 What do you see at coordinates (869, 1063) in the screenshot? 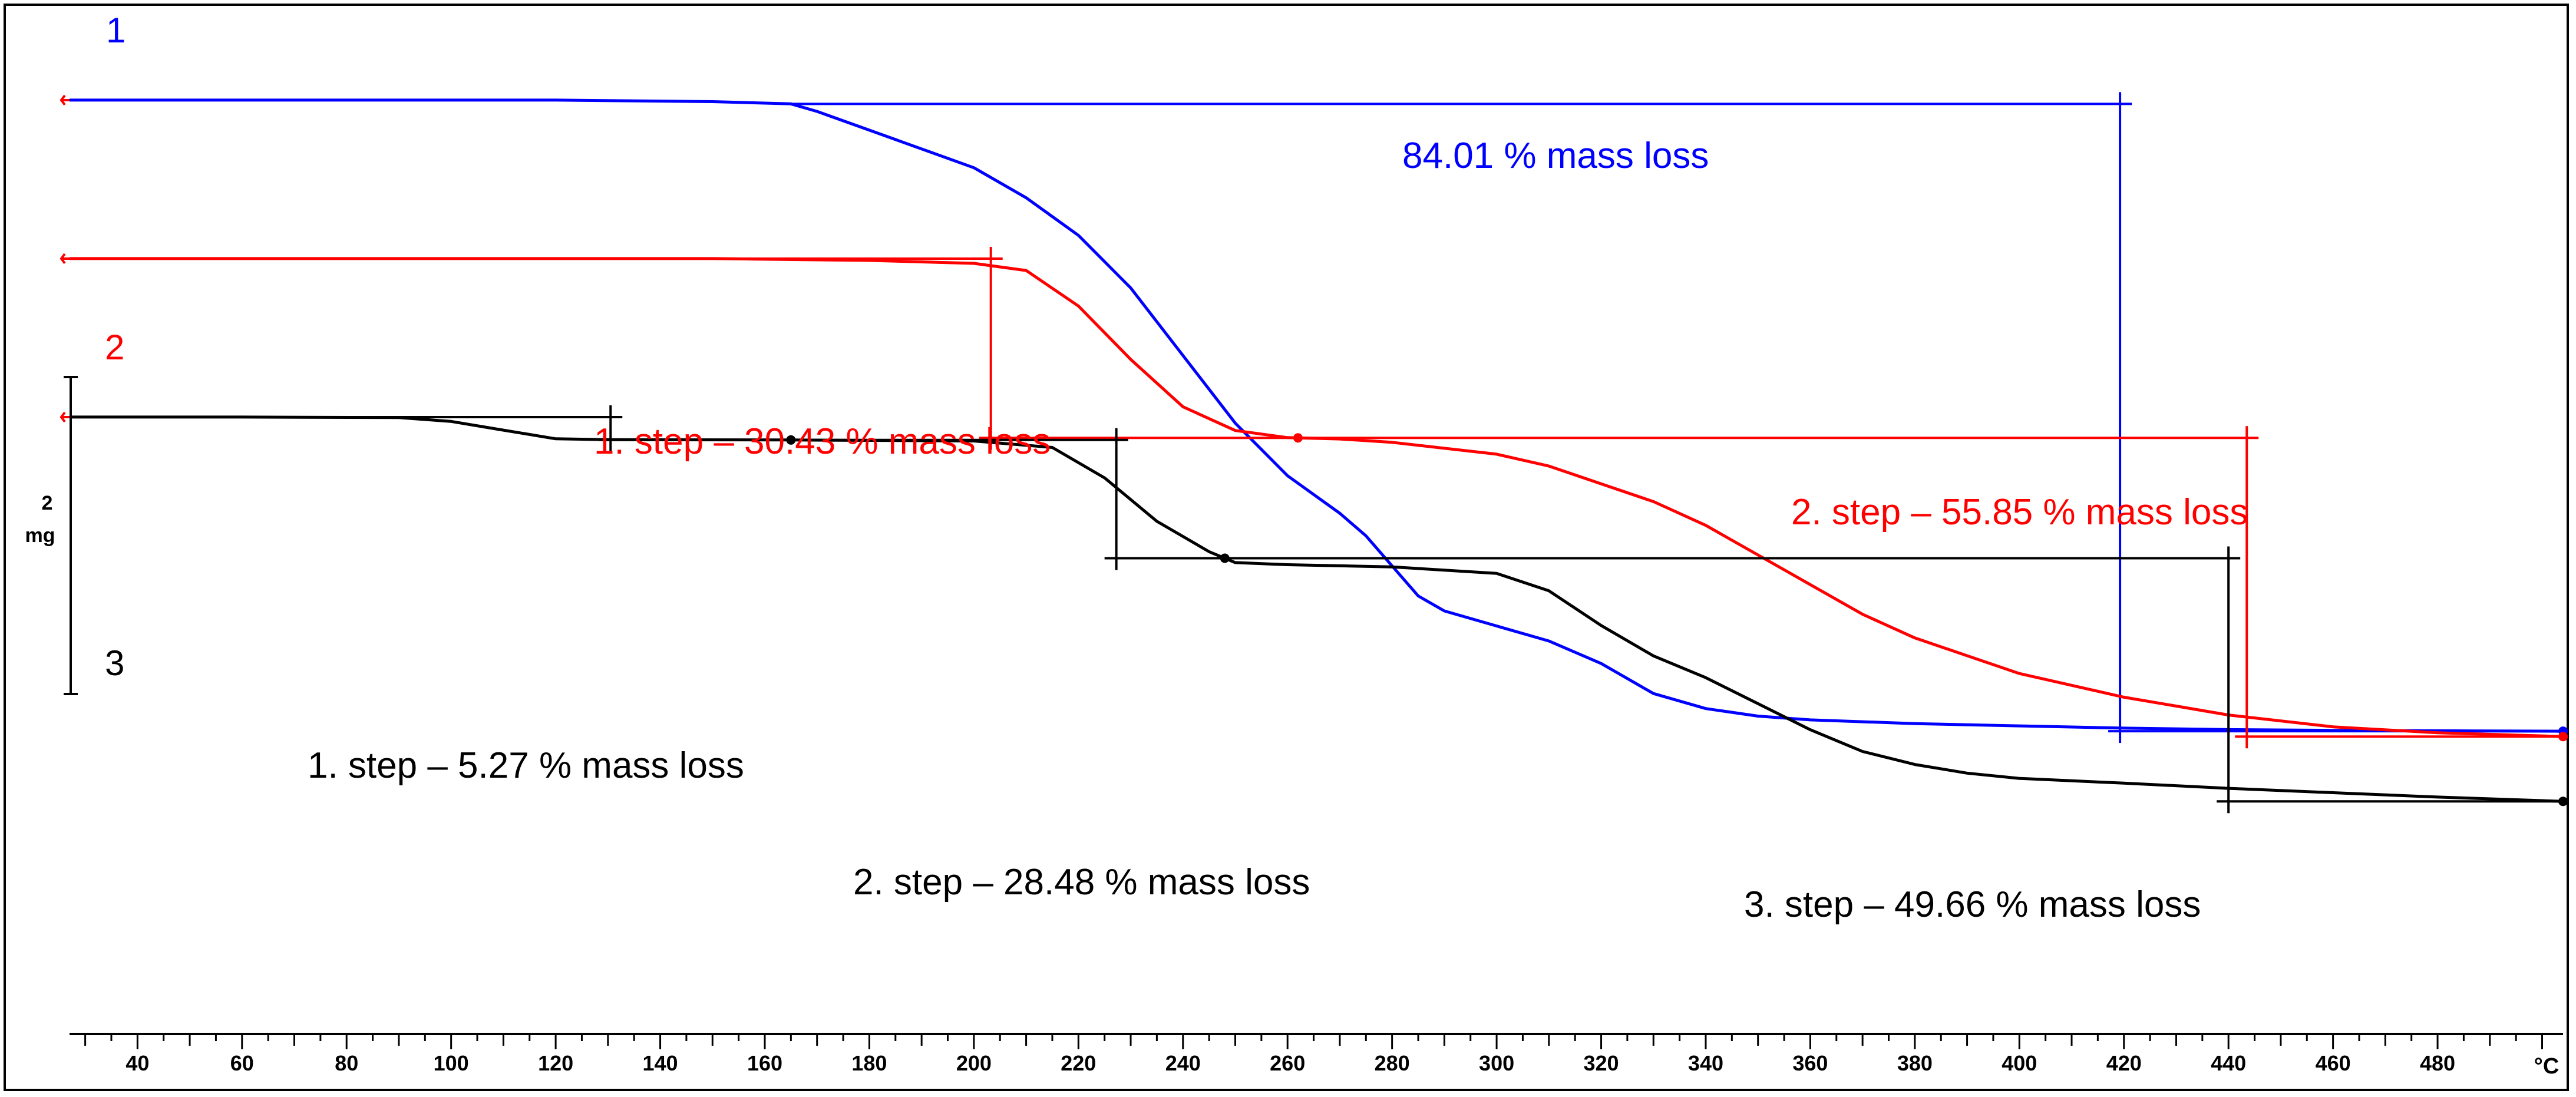
I see `x-tick-label: 180` at bounding box center [869, 1063].